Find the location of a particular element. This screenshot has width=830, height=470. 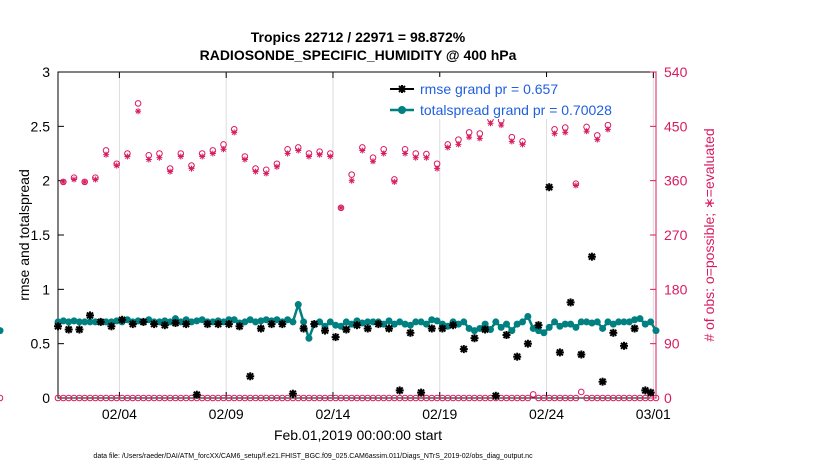

y2-axis-label: # of obs: o=possible; ∗=evaluated is located at coordinates (709, 234).